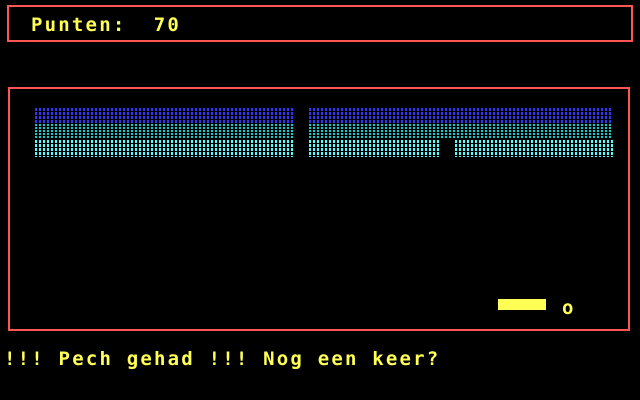  What do you see at coordinates (222, 359) in the screenshot?
I see `game-over-message: !!! Pech gehad !!! Nog een keer?` at bounding box center [222, 359].